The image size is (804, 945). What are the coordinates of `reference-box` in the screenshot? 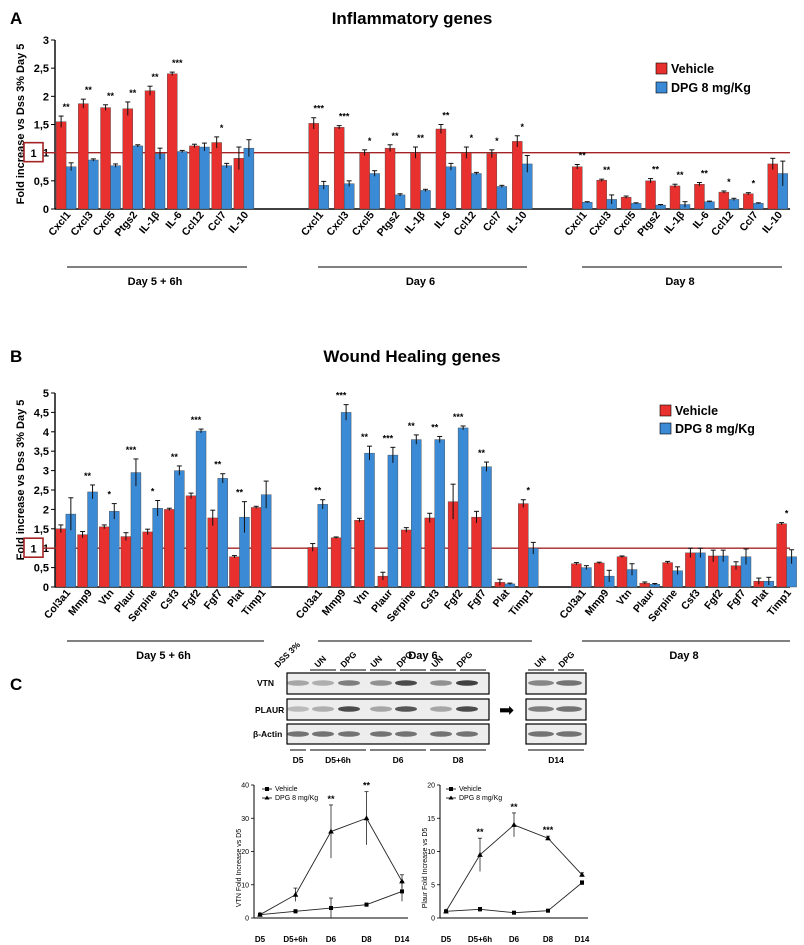 It's located at (33, 152).